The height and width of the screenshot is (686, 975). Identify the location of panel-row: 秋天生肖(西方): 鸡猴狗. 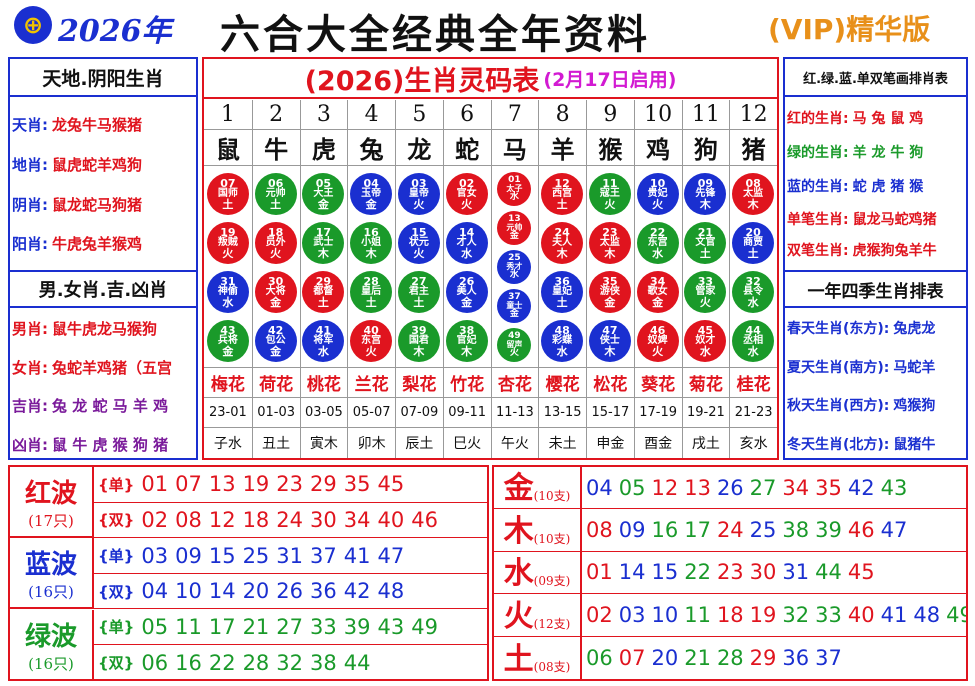
(875, 405).